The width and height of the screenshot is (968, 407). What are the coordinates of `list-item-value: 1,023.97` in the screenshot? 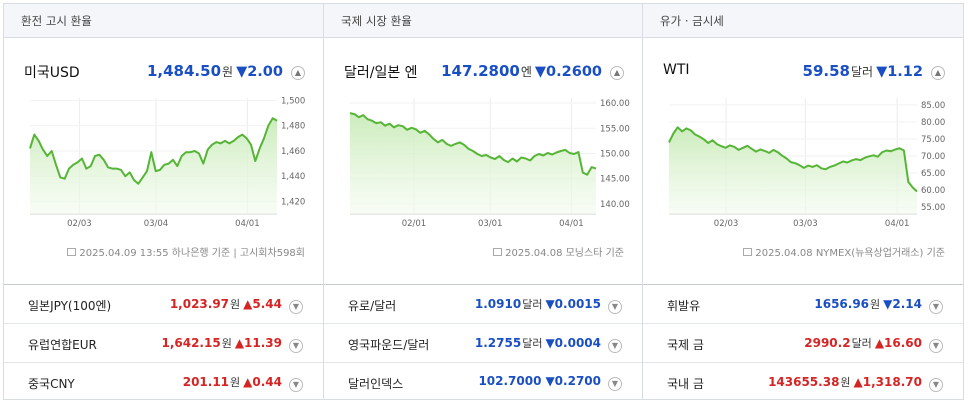 It's located at (199, 304).